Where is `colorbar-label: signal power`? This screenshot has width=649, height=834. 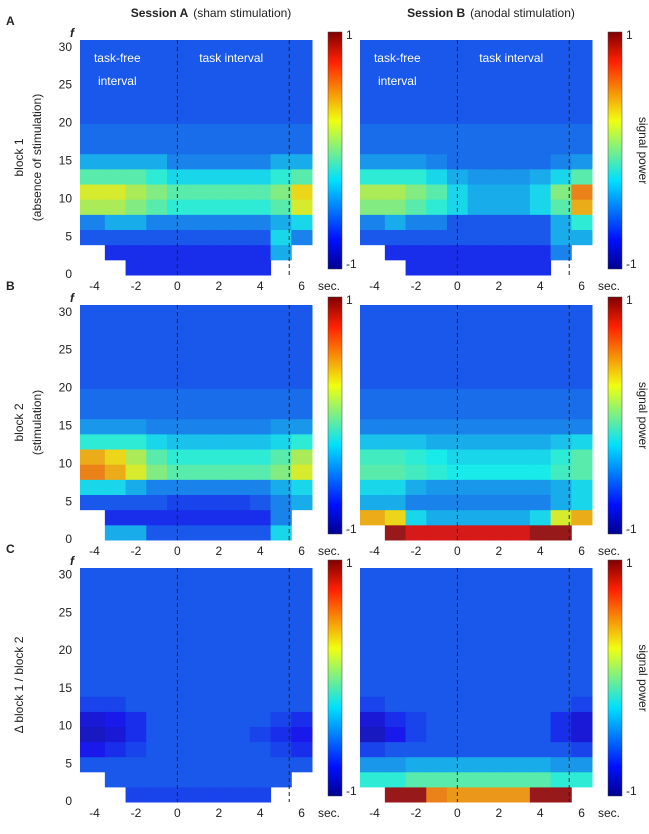
colorbar-label: signal power is located at coordinates (642, 677).